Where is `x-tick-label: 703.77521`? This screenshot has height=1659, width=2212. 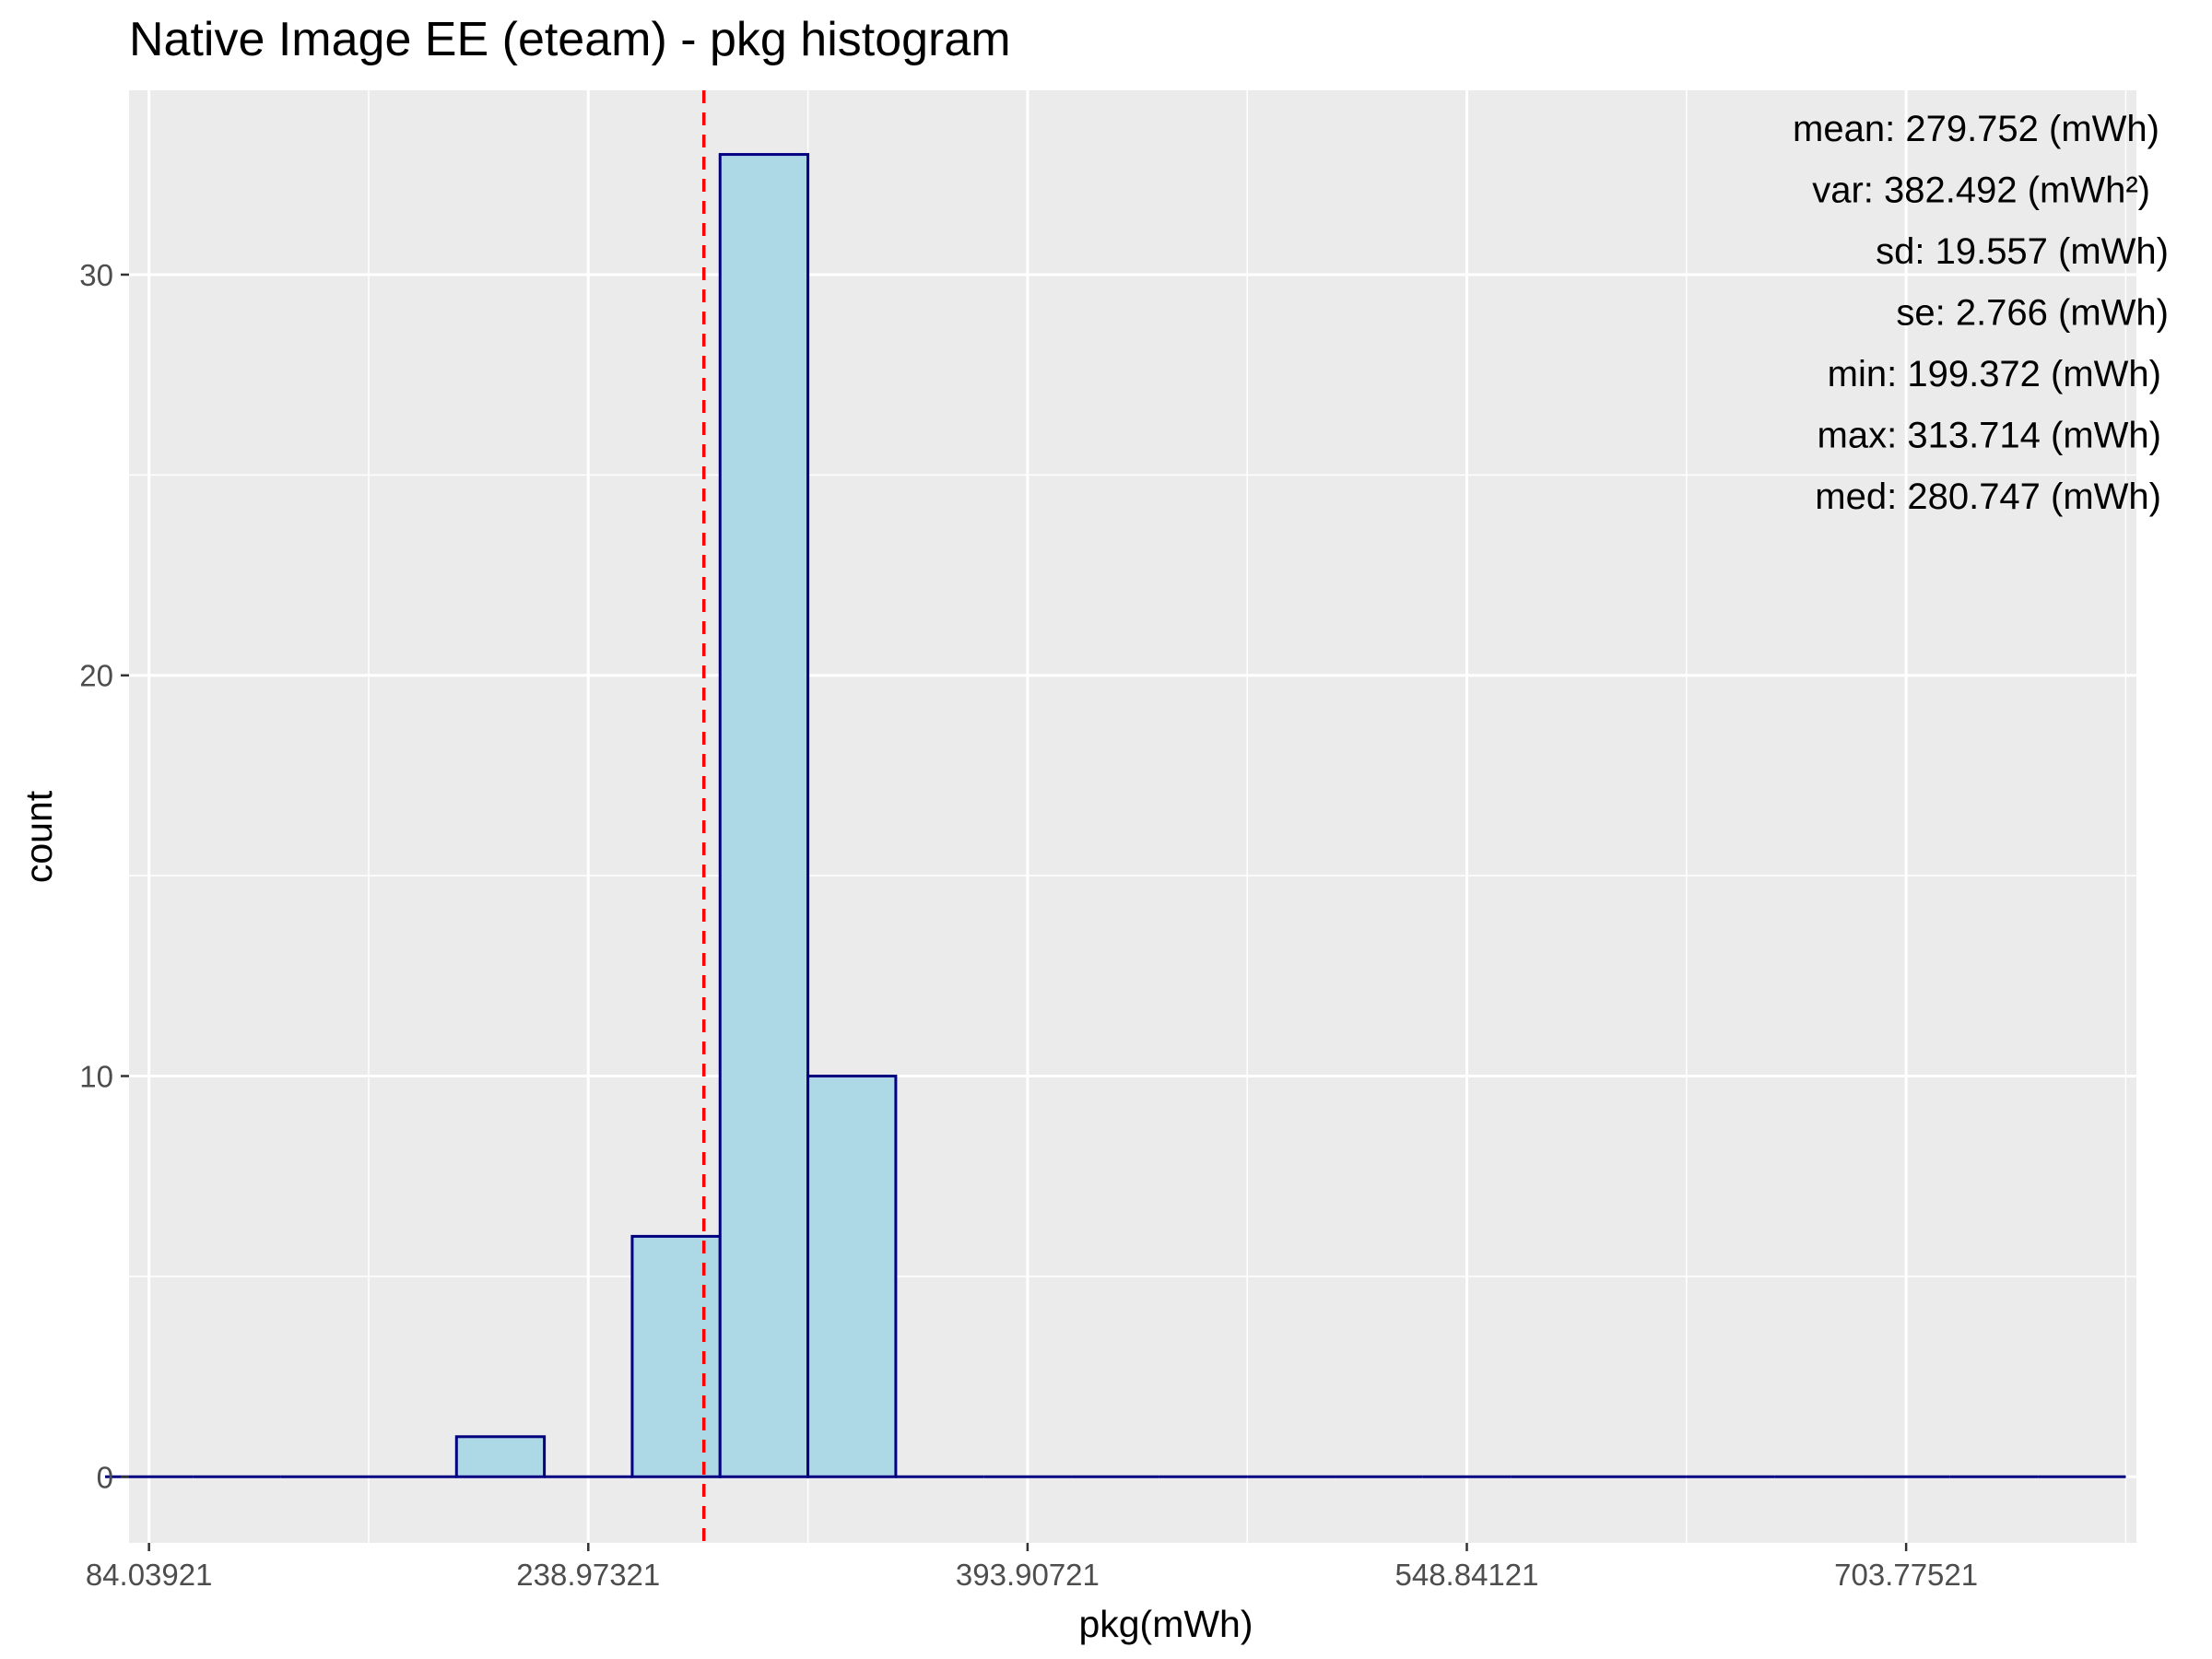
x-tick-label: 703.77521 is located at coordinates (1906, 1575).